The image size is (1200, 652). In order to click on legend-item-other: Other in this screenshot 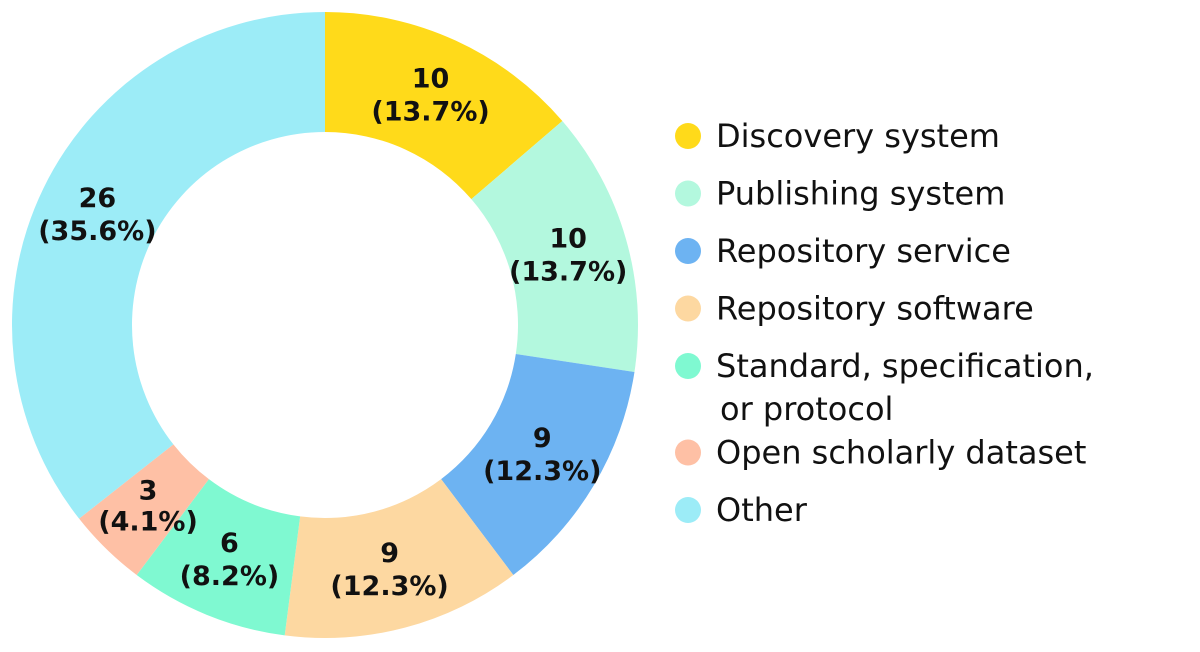, I will do `click(741, 510)`.